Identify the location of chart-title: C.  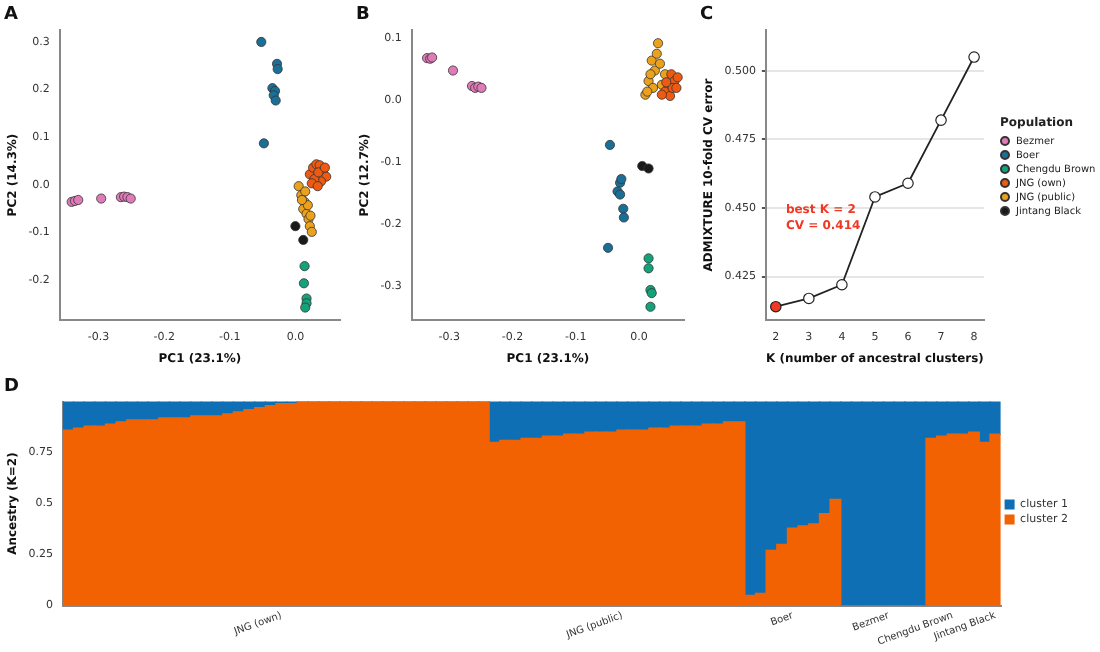
(707, 15).